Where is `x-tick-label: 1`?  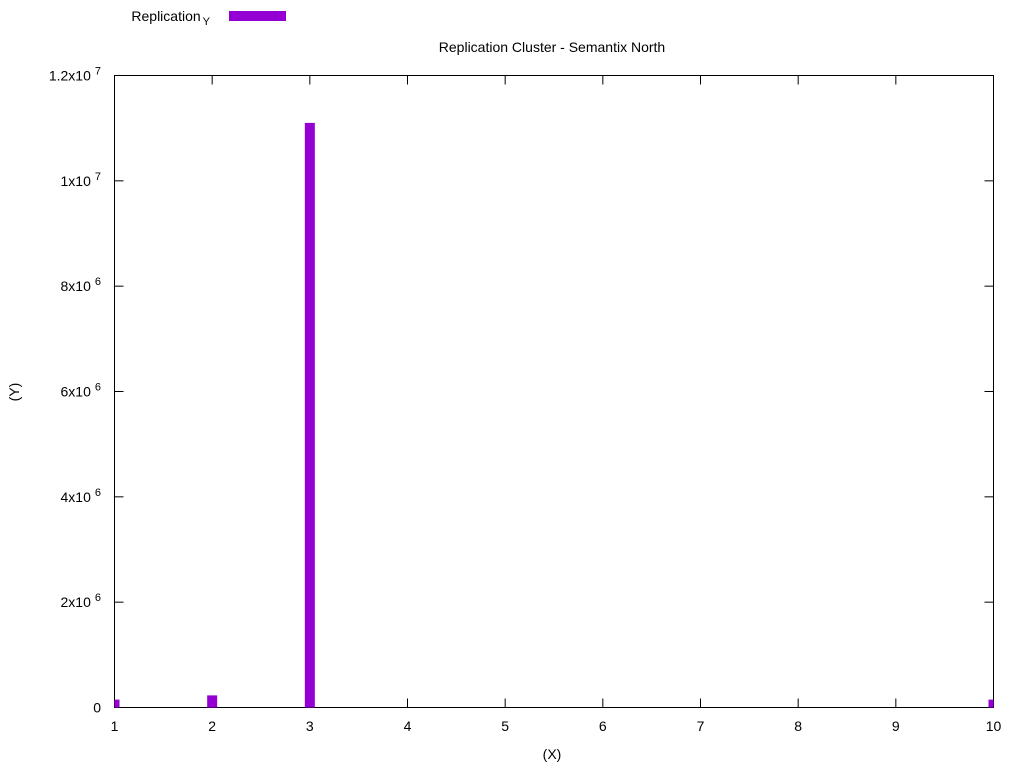
x-tick-label: 1 is located at coordinates (115, 726).